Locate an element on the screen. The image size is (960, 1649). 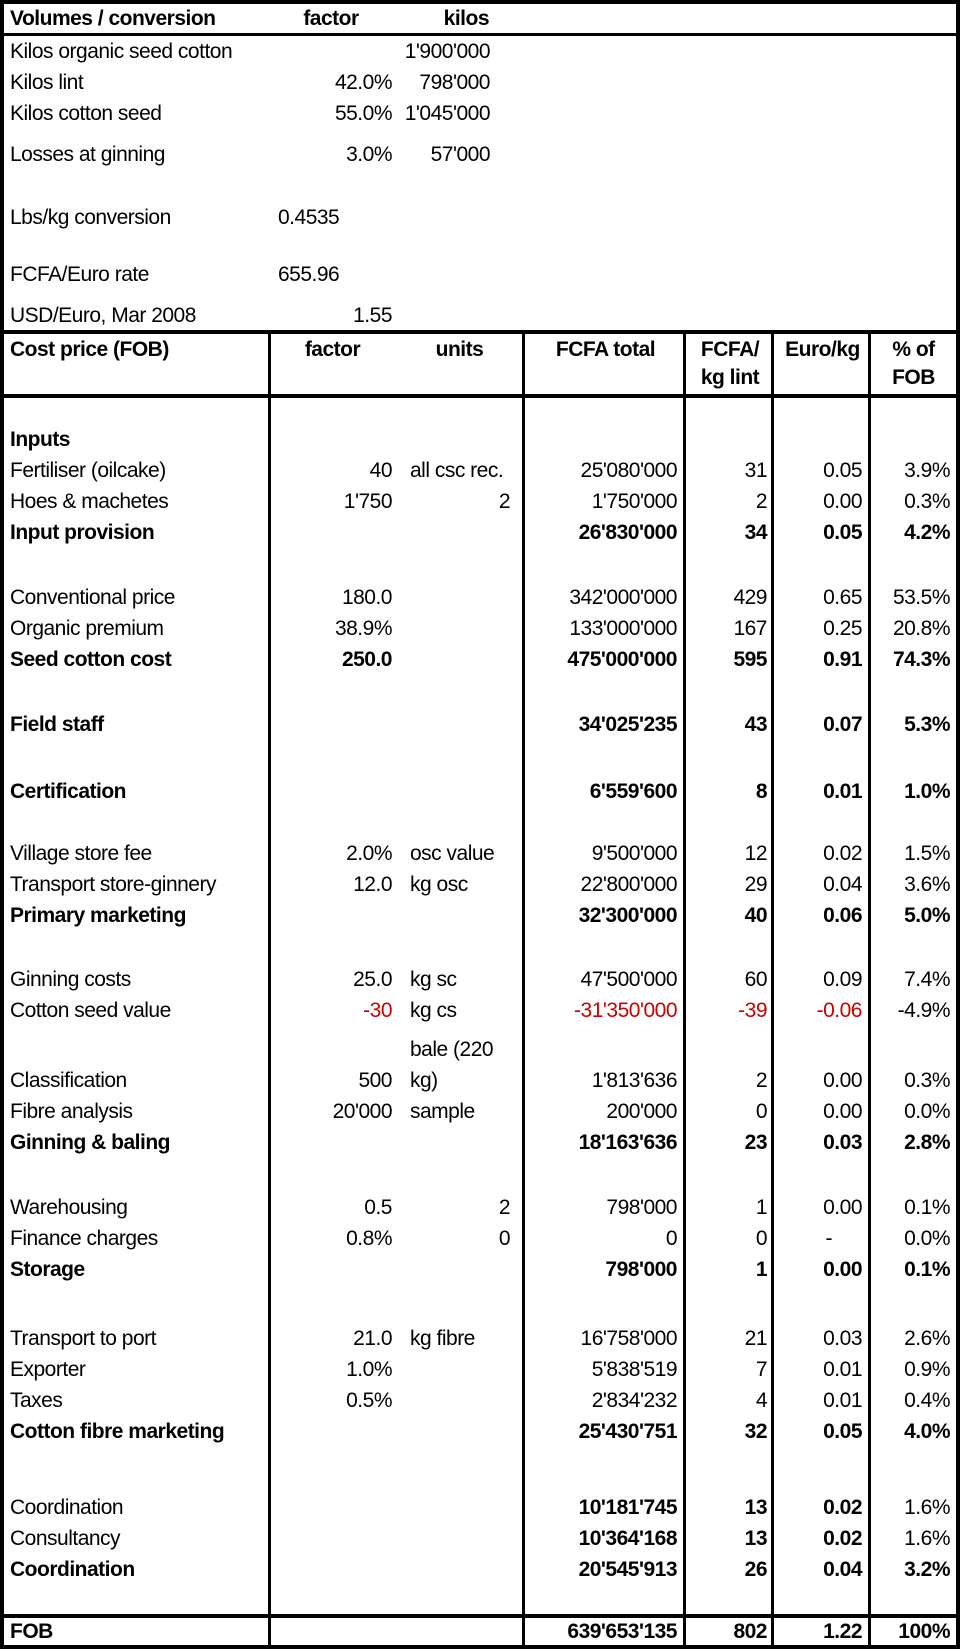
table-row: Classification 500 kg) 1'813'636 2 0.00 0.3% is located at coordinates (480, 1080).